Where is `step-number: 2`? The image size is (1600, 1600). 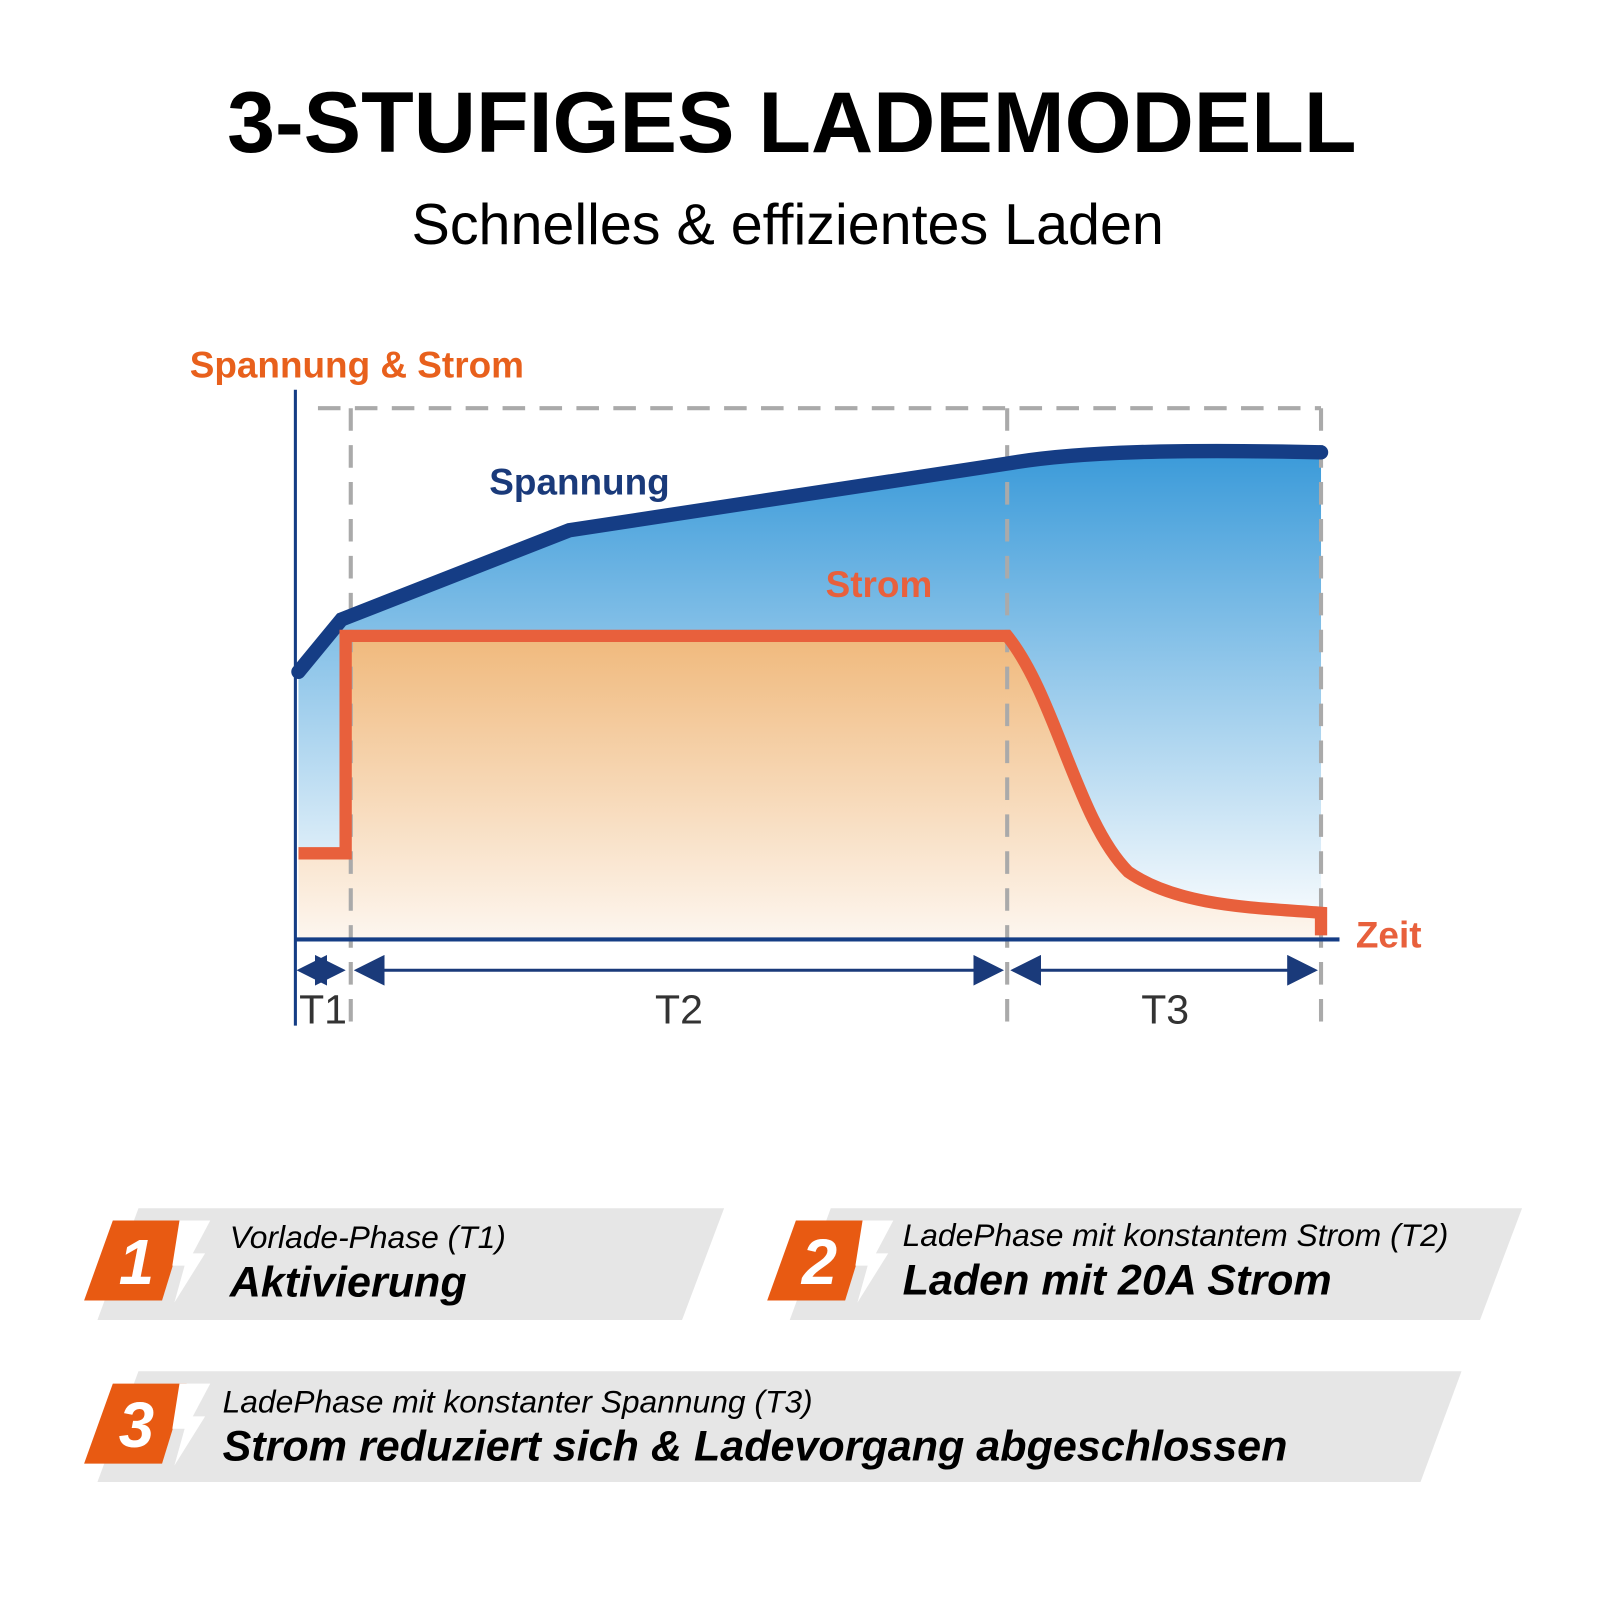 step-number: 2 is located at coordinates (819, 1262).